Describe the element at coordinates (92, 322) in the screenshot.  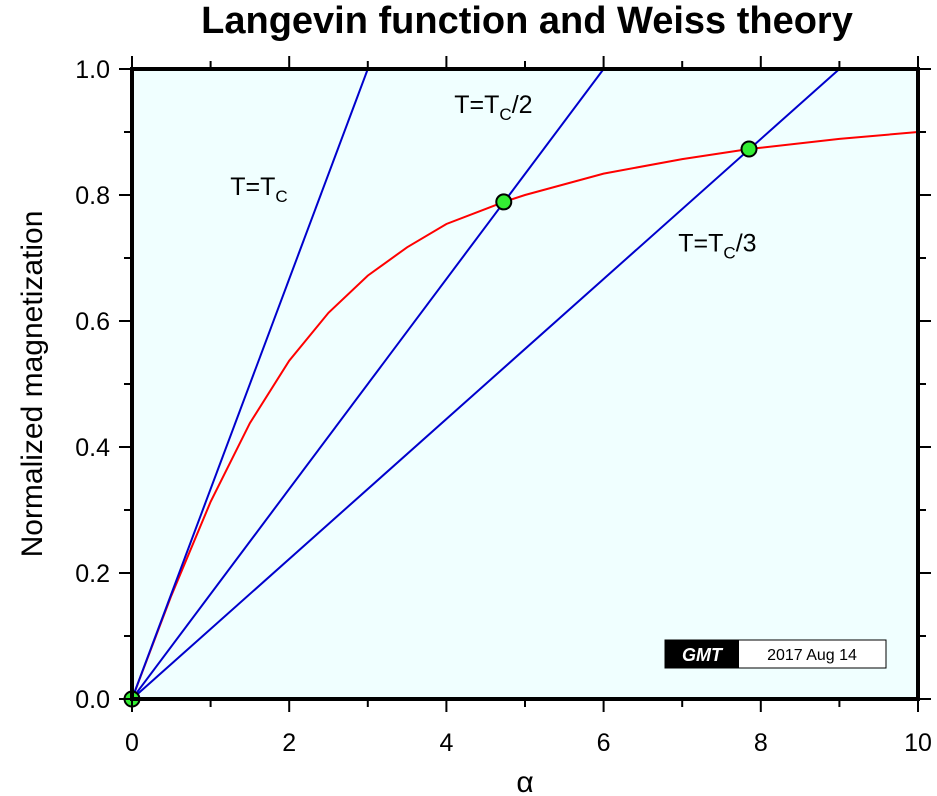
I see `y-tick-label: 0.6` at that location.